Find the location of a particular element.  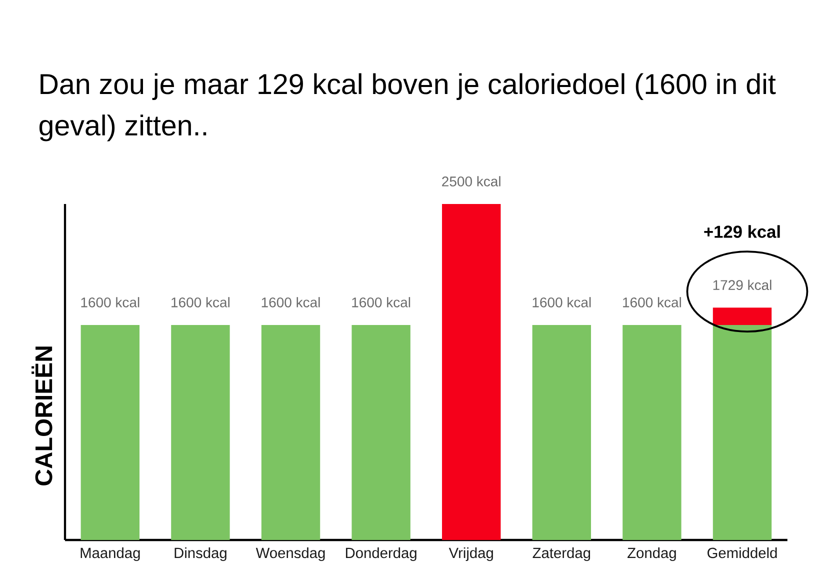

x-tick-label: Gemiddeld is located at coordinates (742, 552).